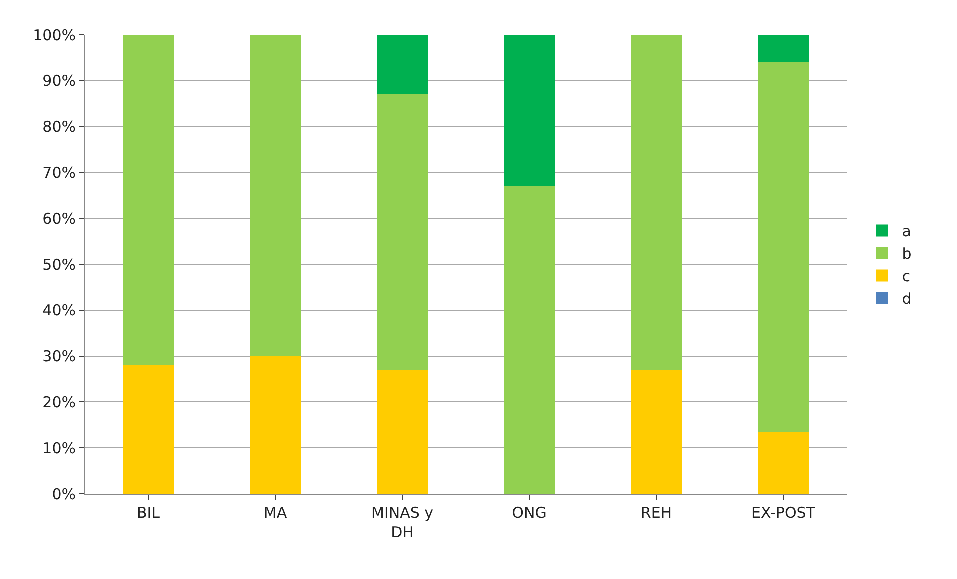 The height and width of the screenshot is (579, 957). I want to click on y-tick-label: 10%, so click(59, 448).